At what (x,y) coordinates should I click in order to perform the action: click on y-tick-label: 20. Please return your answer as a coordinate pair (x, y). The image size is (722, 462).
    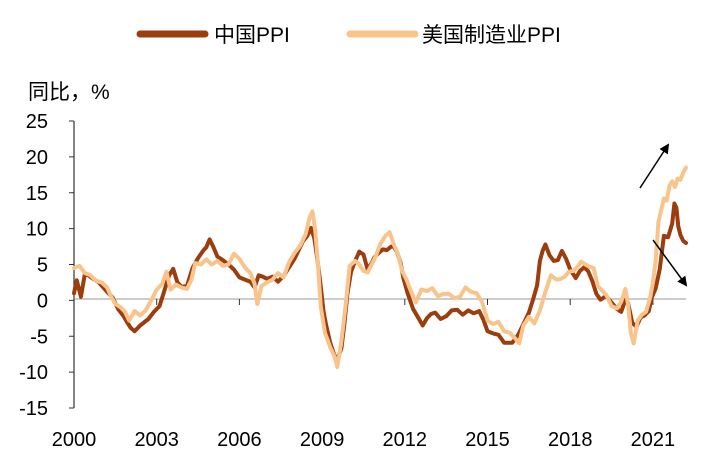
    Looking at the image, I should click on (37, 158).